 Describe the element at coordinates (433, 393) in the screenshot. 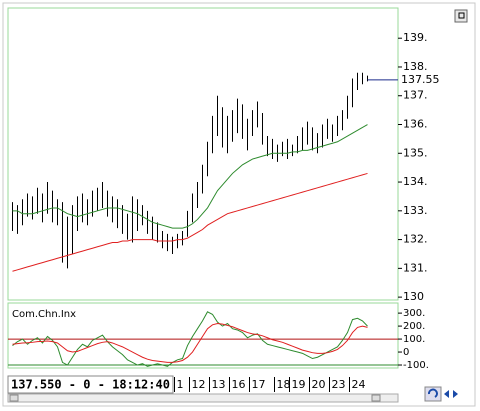

I see `refresh-icon` at that location.